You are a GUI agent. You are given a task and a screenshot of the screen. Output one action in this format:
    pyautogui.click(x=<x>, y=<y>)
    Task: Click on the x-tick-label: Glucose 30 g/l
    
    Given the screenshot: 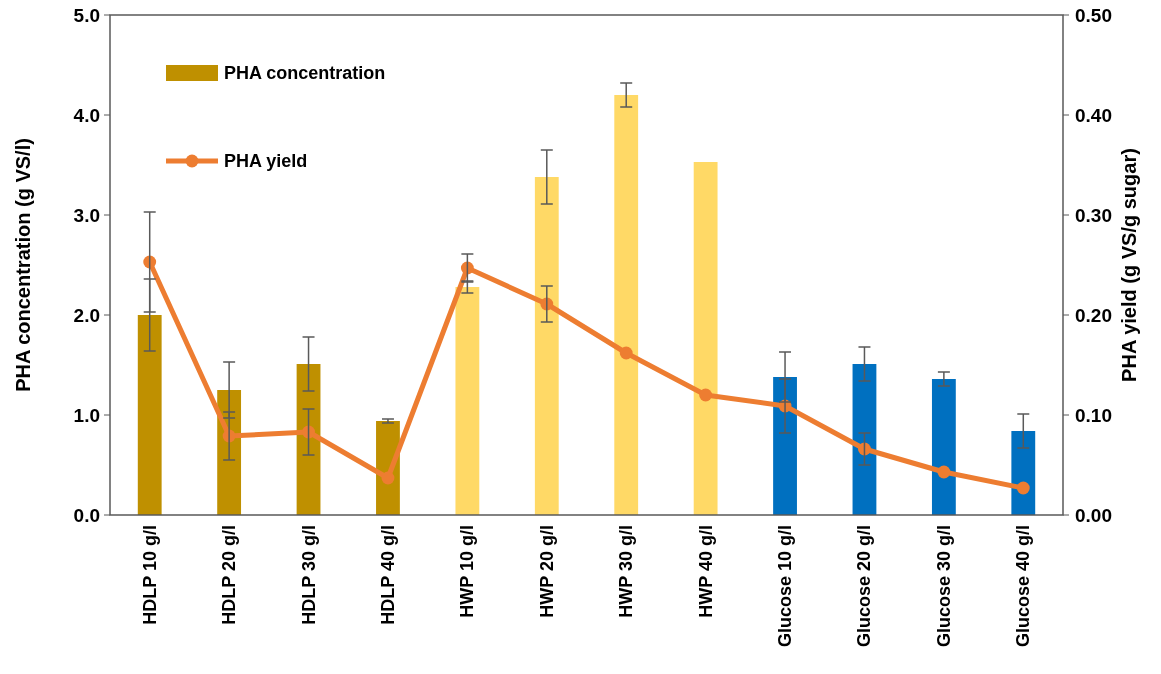 What is the action you would take?
    pyautogui.click(x=943, y=586)
    